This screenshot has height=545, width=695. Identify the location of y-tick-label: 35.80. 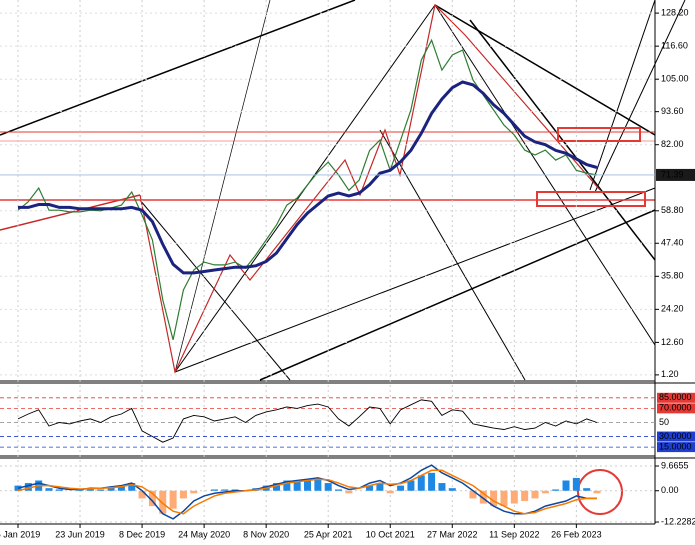
(672, 276).